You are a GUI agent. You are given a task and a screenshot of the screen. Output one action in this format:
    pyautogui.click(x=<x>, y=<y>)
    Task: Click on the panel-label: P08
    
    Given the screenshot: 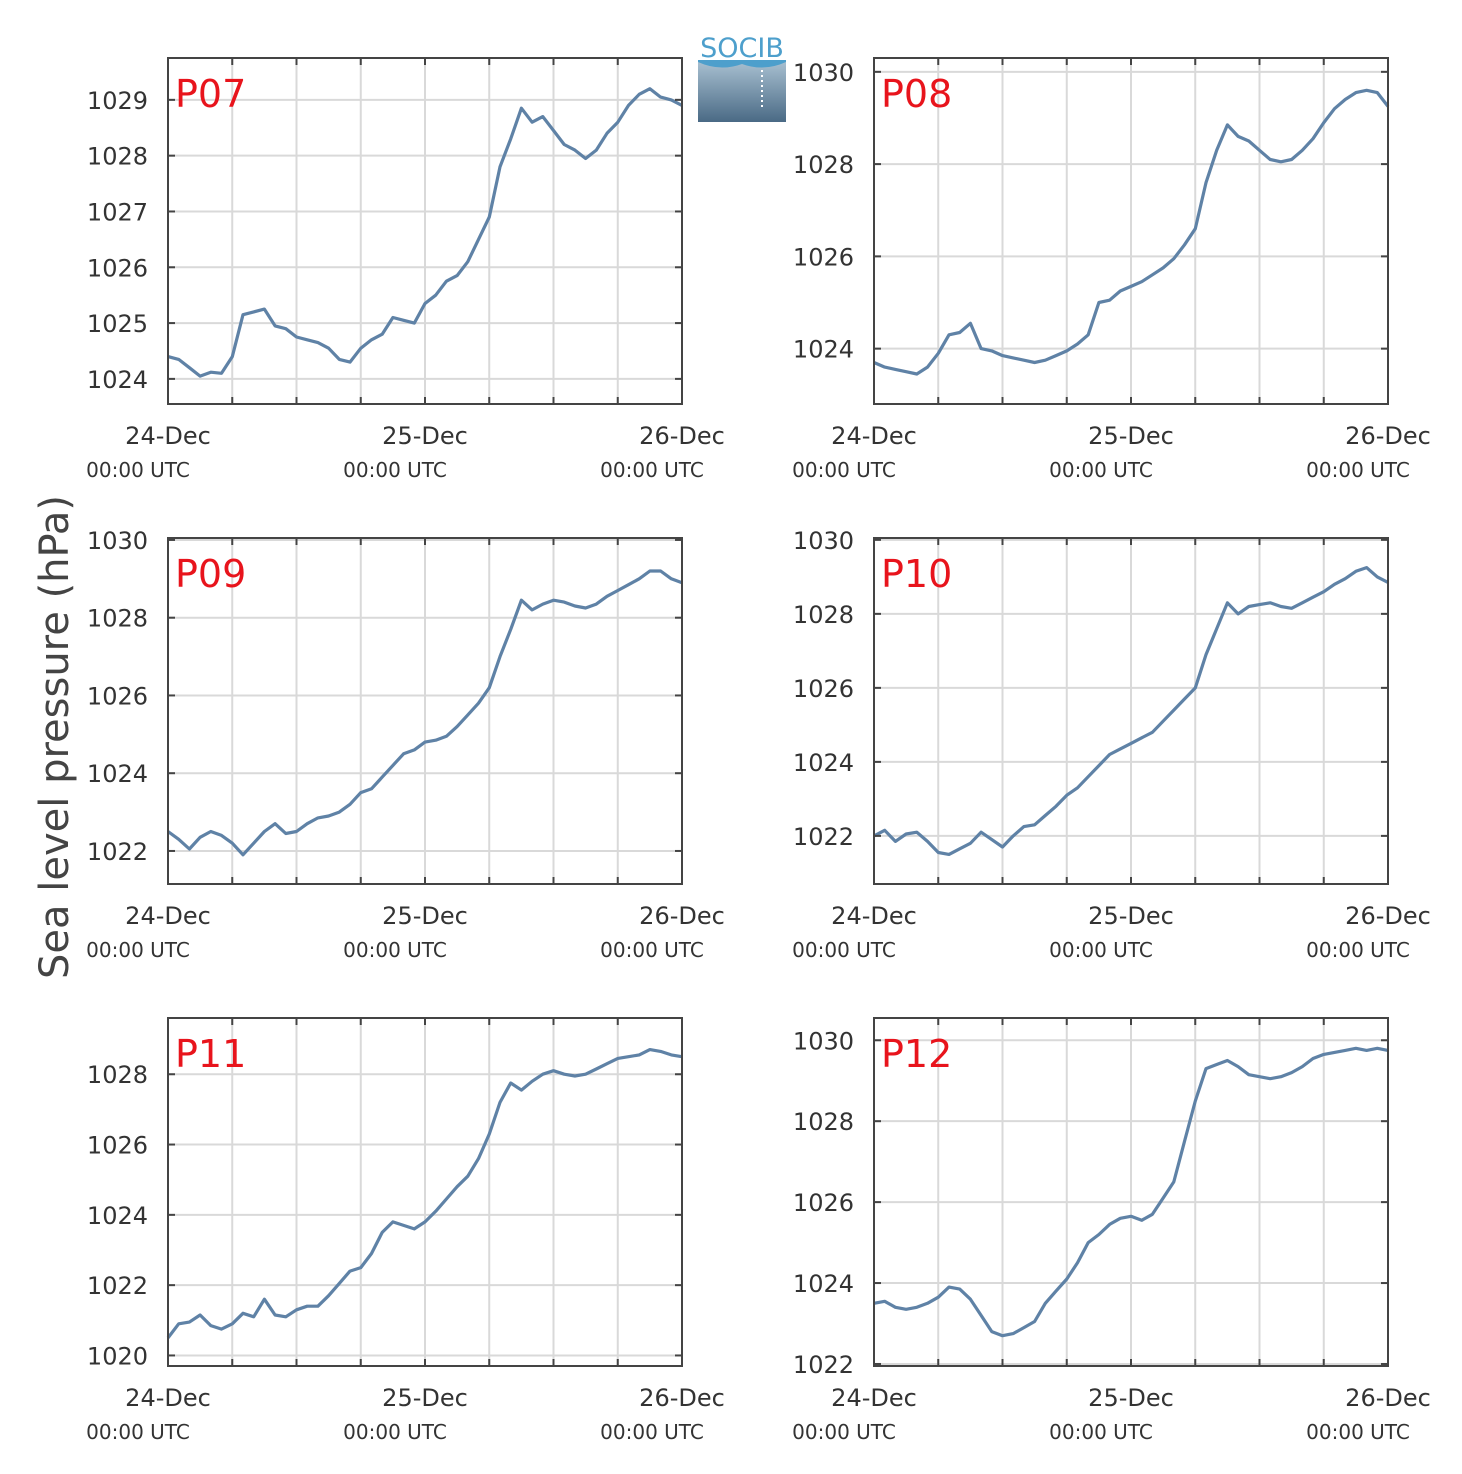 What is the action you would take?
    pyautogui.click(x=916, y=94)
    